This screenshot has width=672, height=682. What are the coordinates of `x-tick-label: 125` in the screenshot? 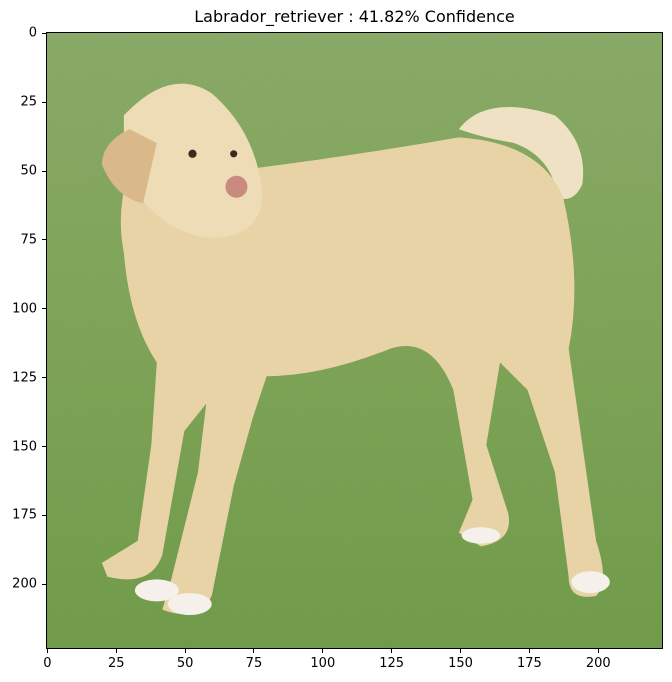 It's located at (392, 663).